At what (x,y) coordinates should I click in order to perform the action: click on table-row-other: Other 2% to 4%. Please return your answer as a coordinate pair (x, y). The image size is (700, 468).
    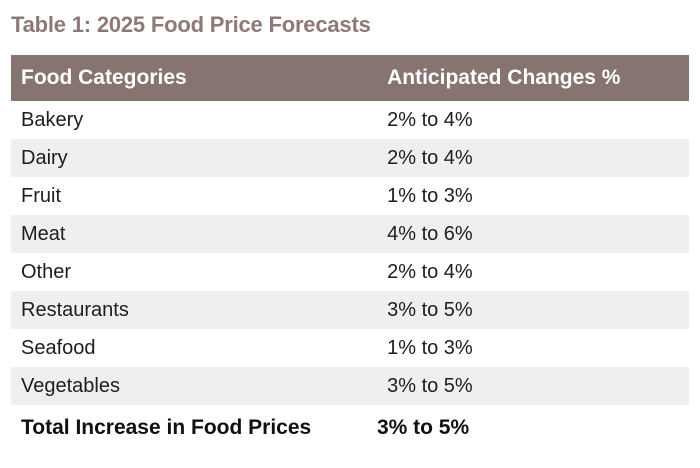
    Looking at the image, I should click on (350, 272).